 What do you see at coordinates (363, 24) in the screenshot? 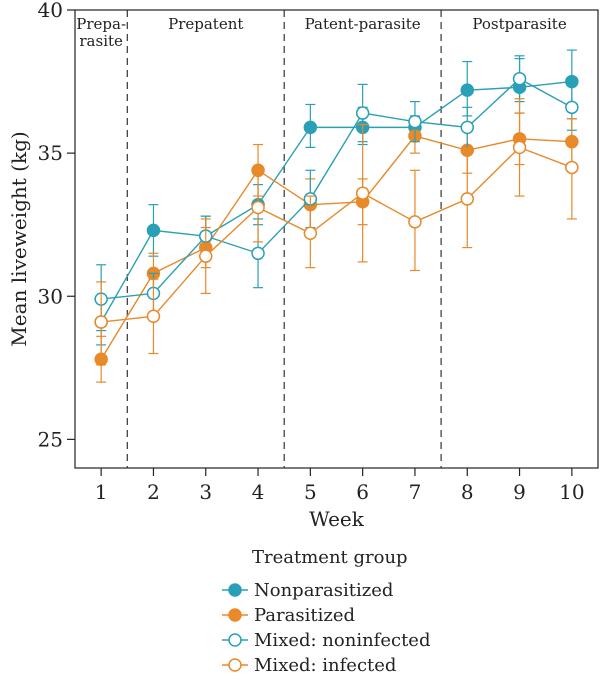
I see `phase-label-3: Patent-parasite` at bounding box center [363, 24].